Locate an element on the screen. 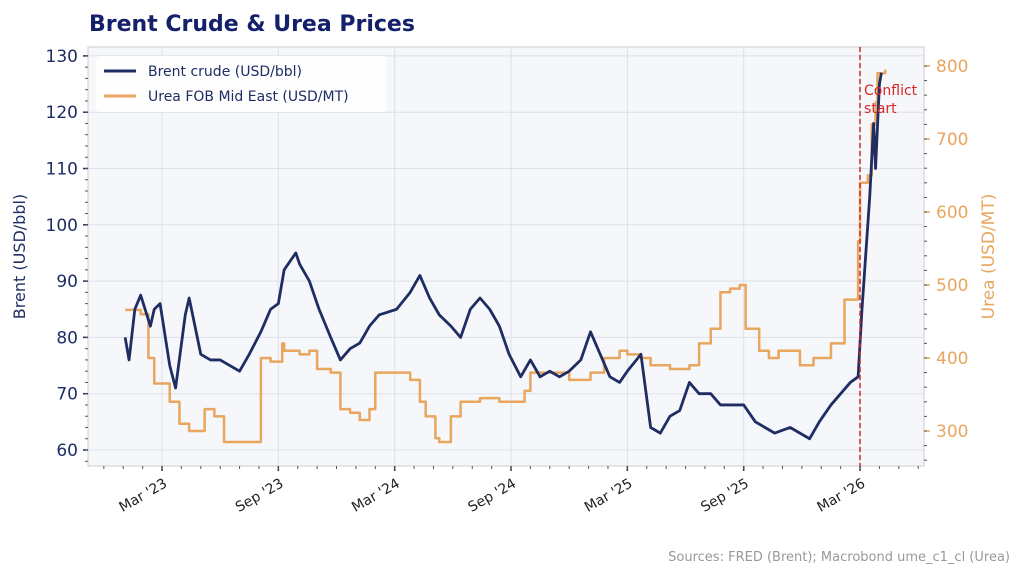 Image resolution: width=1024 pixels, height=578 pixels. y-right-axis-label: Urea (USD/MT) is located at coordinates (989, 257).